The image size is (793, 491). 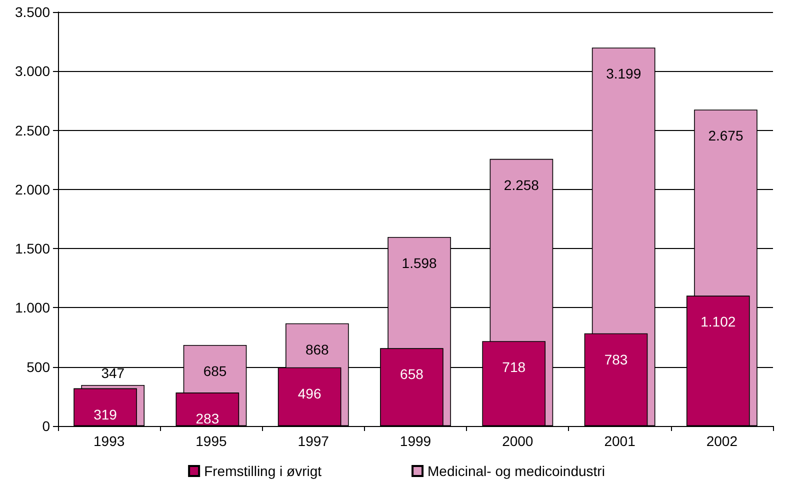 I want to click on x-tick-label: 1999, so click(x=416, y=441).